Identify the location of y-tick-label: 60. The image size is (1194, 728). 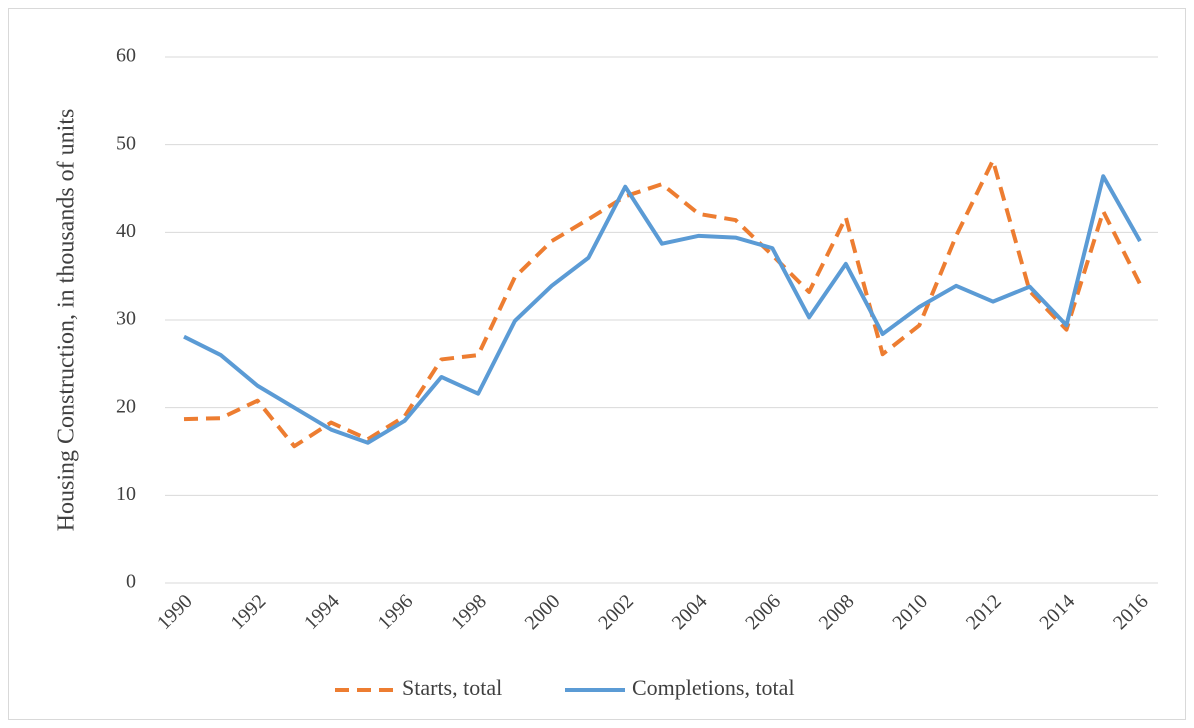
(126, 56).